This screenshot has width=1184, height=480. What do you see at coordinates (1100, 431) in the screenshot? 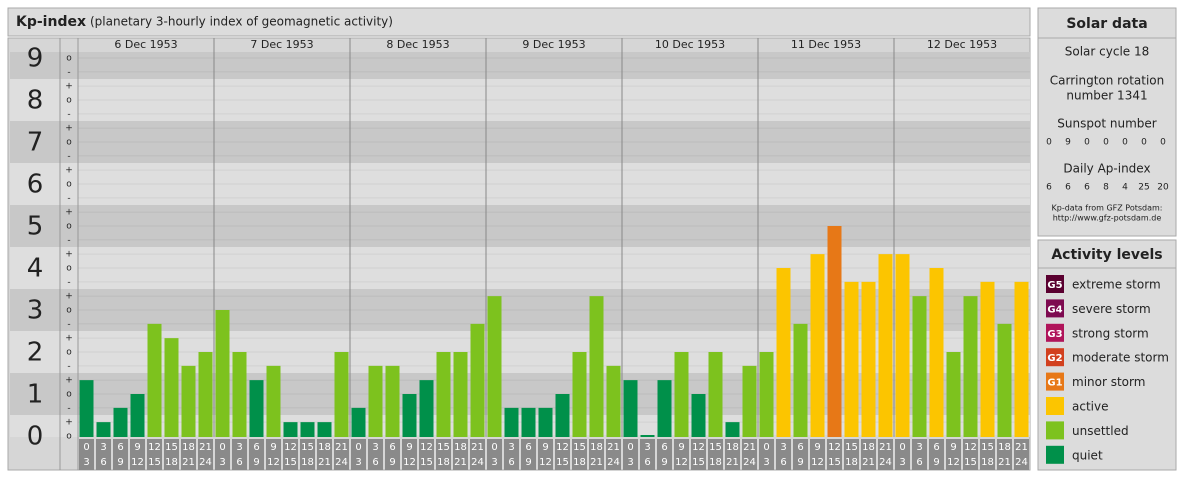
I see `legend-label: unsettled` at bounding box center [1100, 431].